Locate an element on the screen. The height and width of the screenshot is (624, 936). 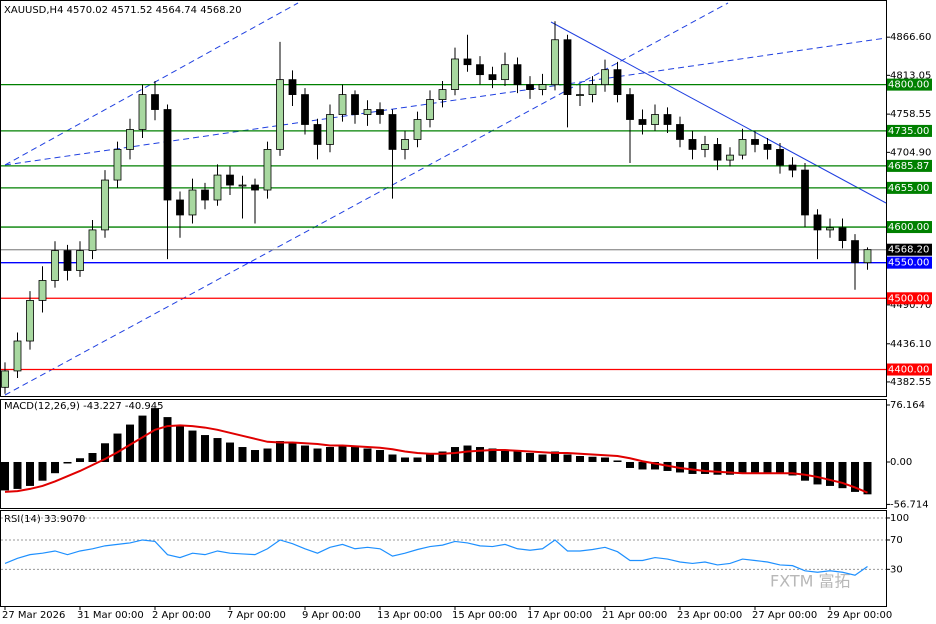
level-label: 4735.00 is located at coordinates (908, 131).